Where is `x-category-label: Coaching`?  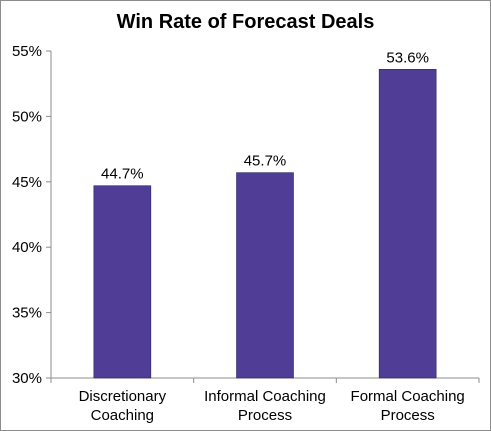
x-category-label: Coaching is located at coordinates (122, 415).